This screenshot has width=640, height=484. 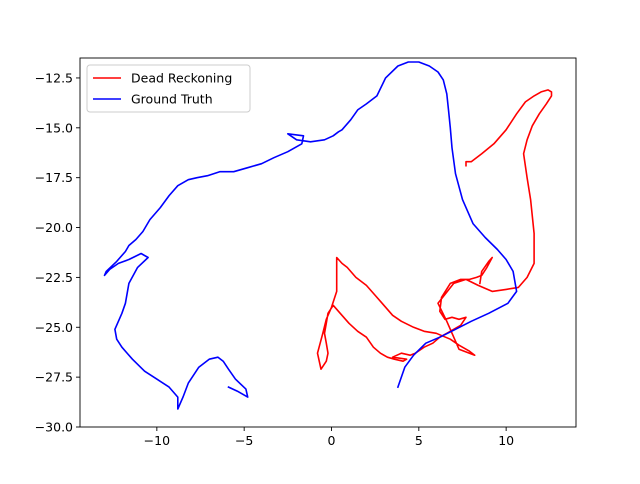 What do you see at coordinates (54, 127) in the screenshot?
I see `y-tick-label: −15.0` at bounding box center [54, 127].